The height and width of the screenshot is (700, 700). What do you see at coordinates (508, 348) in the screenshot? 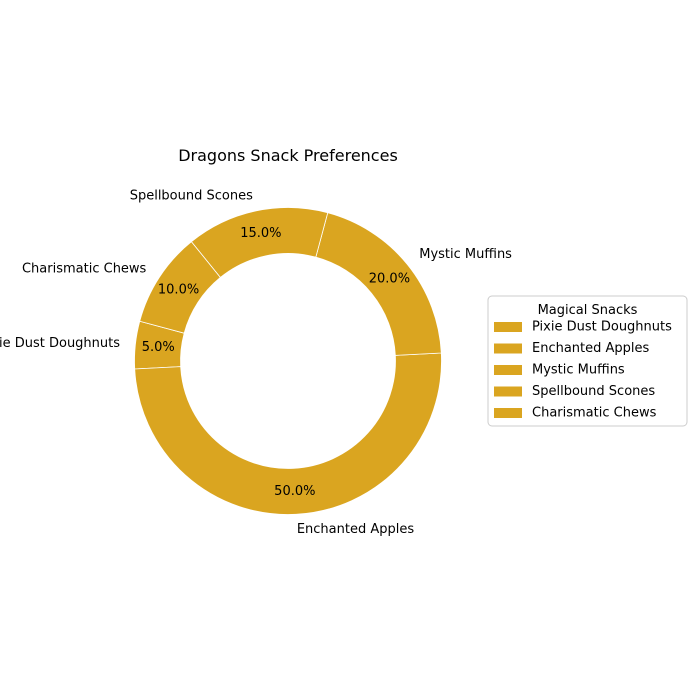
I see `legend-swatch-enchanted-apples` at bounding box center [508, 348].